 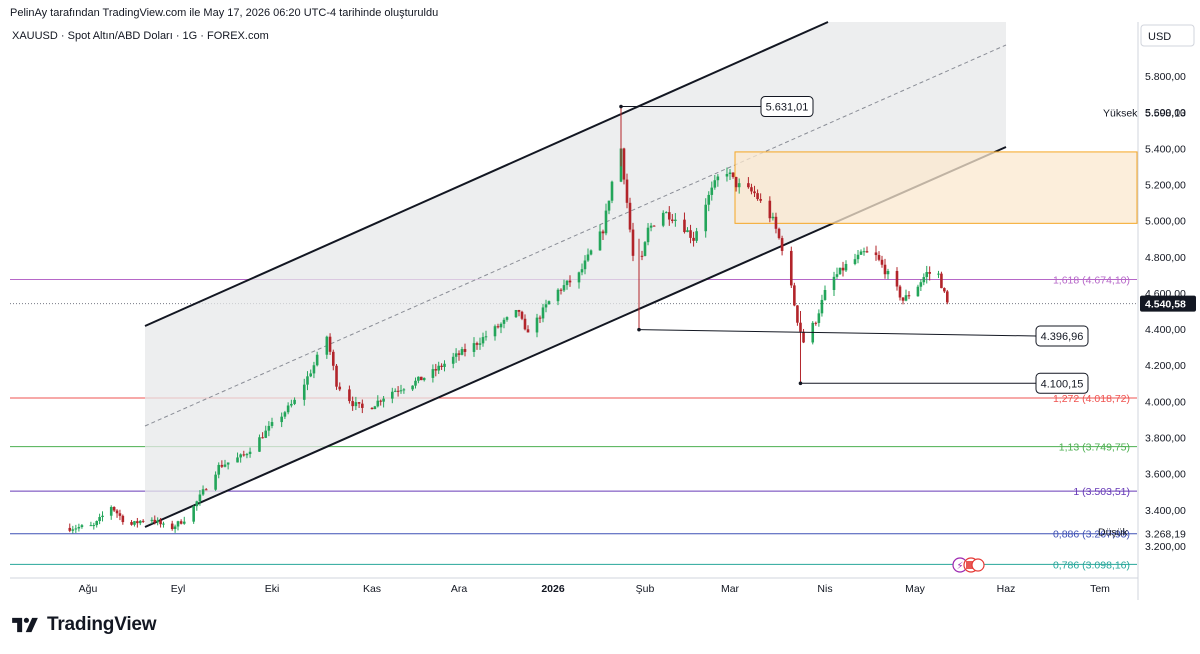 What do you see at coordinates (1167, 35) in the screenshot?
I see `currency-button` at bounding box center [1167, 35].